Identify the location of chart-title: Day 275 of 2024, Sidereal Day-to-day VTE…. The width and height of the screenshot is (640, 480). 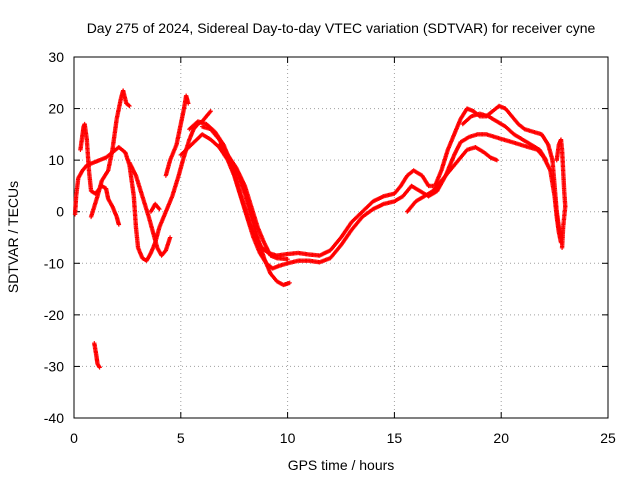
(341, 28).